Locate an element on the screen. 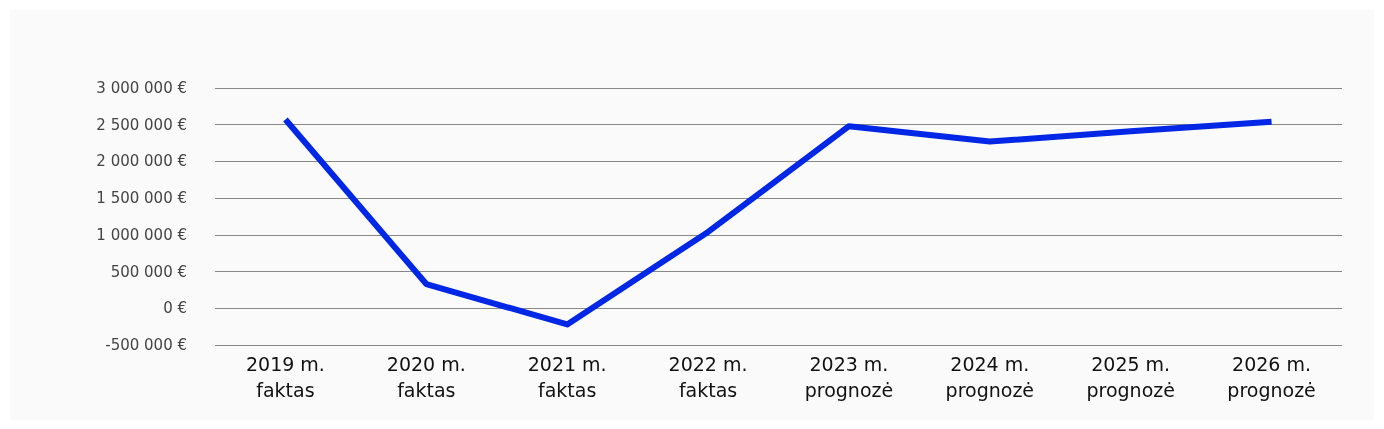 This screenshot has height=429, width=1384. y-tick-label: 3 000 000 € is located at coordinates (141, 88).